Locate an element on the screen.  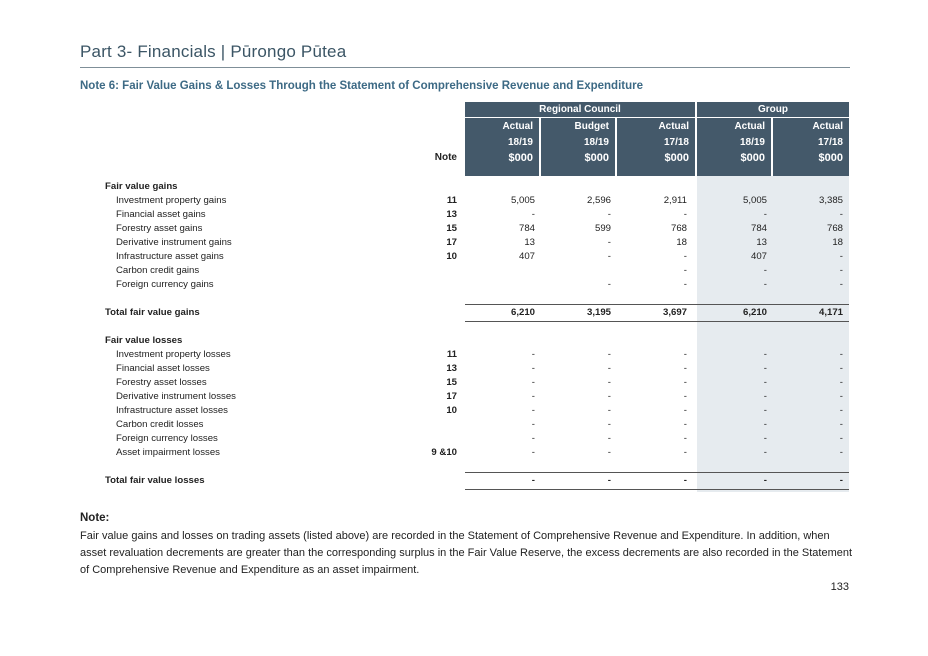
col-year-3: 17/18 is located at coordinates (656, 142).